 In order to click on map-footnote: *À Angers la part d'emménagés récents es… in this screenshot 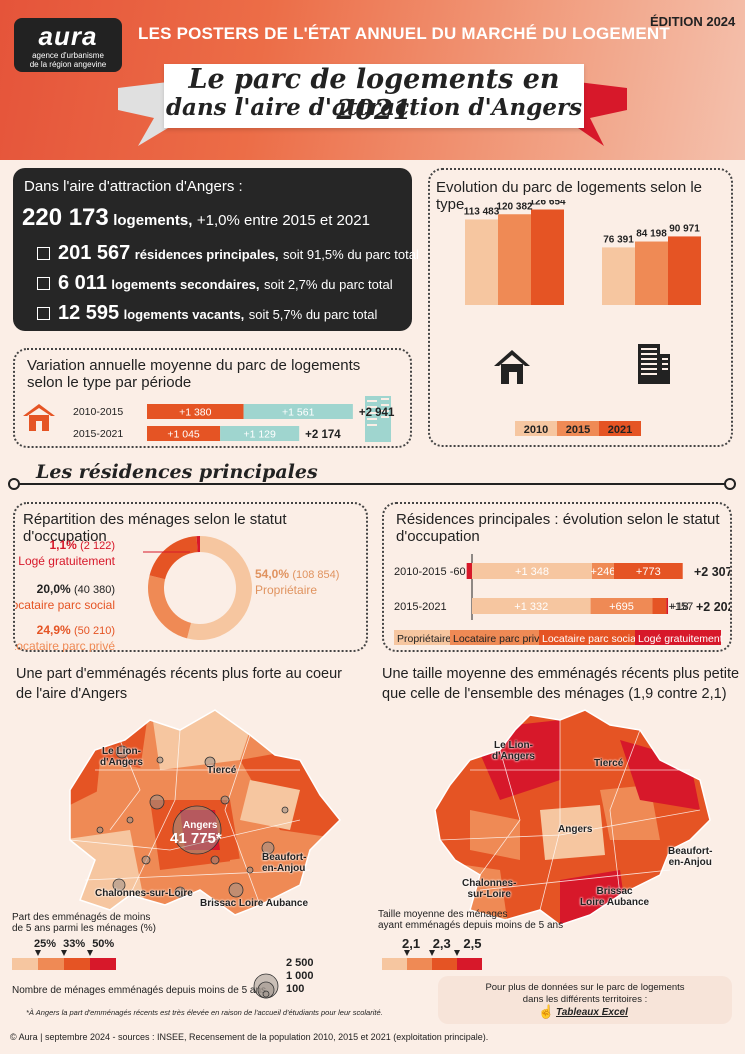, I will do `click(204, 1012)`.